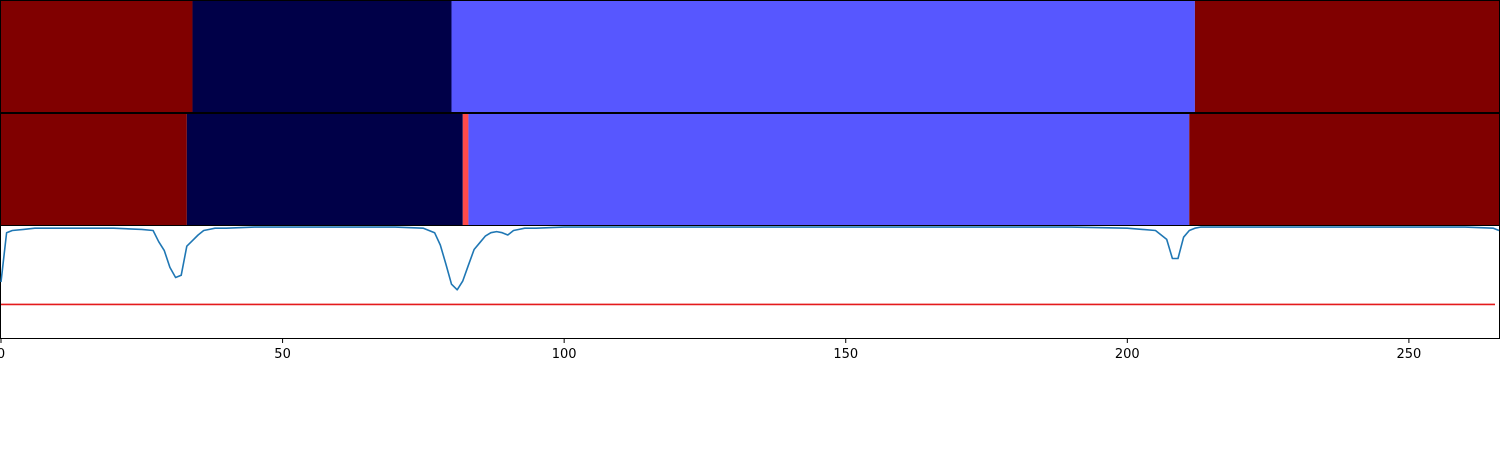 This screenshot has width=1500, height=450. What do you see at coordinates (1408, 354) in the screenshot?
I see `x-tick-label-250: 250` at bounding box center [1408, 354].